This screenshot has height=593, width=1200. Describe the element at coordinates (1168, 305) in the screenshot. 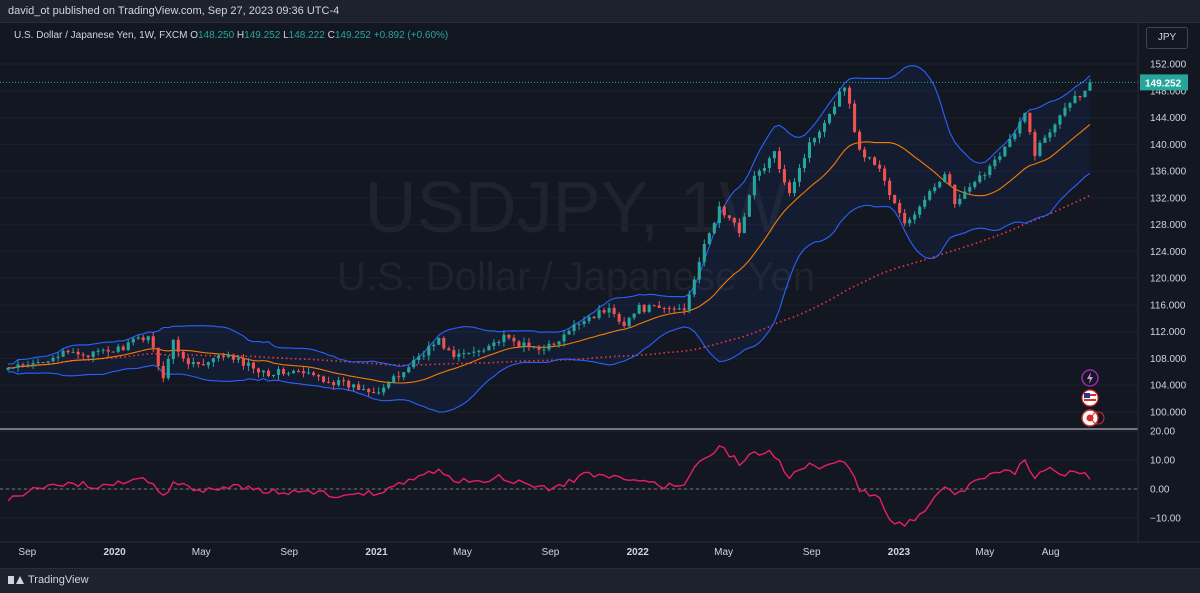

I see `y-tick-label: 116.000` at that location.